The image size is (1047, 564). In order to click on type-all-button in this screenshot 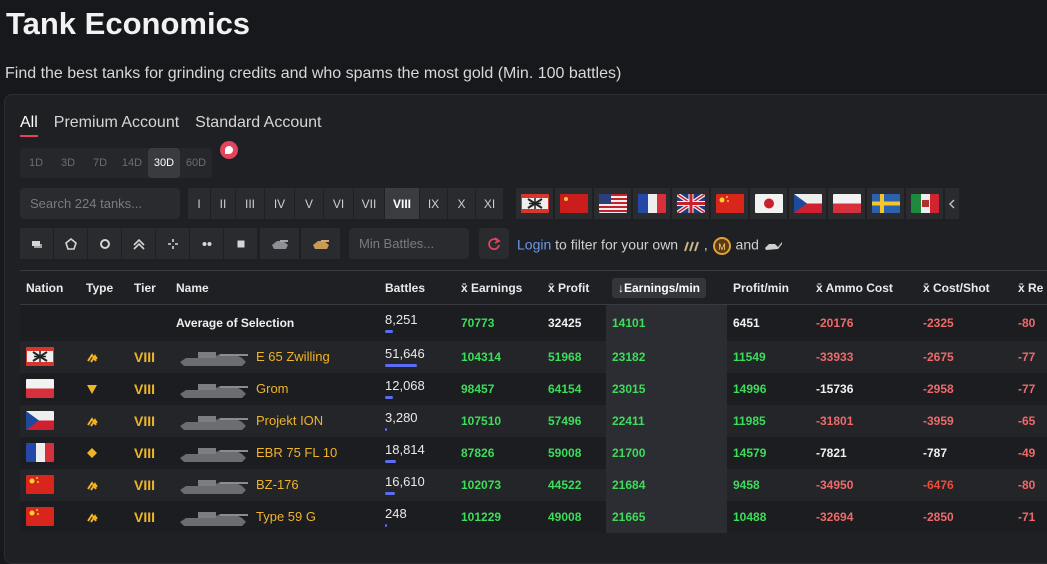, I will do `click(240, 243)`.